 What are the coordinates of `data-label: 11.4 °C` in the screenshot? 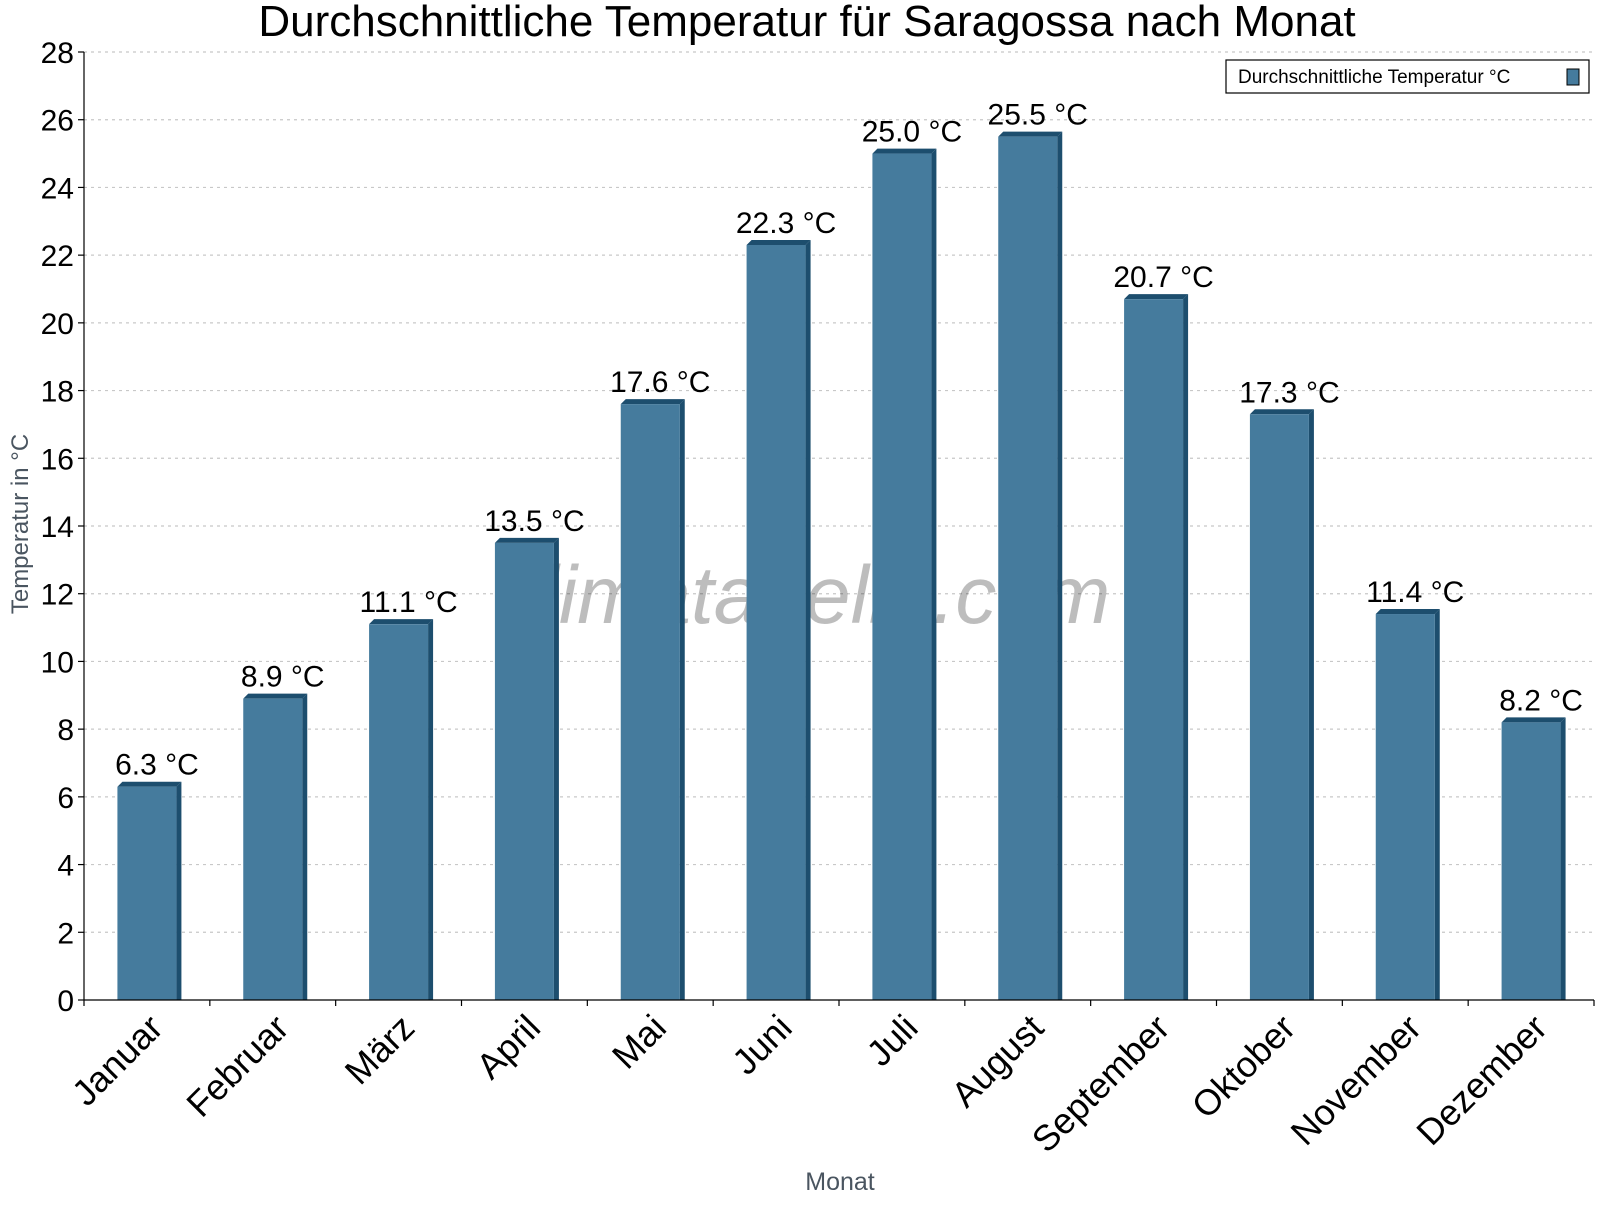 It's located at (1415, 592).